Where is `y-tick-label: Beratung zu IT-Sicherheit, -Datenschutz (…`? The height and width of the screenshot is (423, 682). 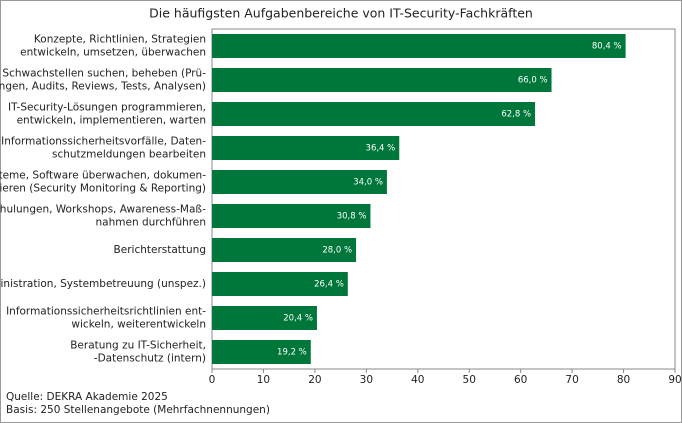 y-tick-label: Beratung zu IT-Sicherheit, -Datenschutz (… is located at coordinates (138, 352).